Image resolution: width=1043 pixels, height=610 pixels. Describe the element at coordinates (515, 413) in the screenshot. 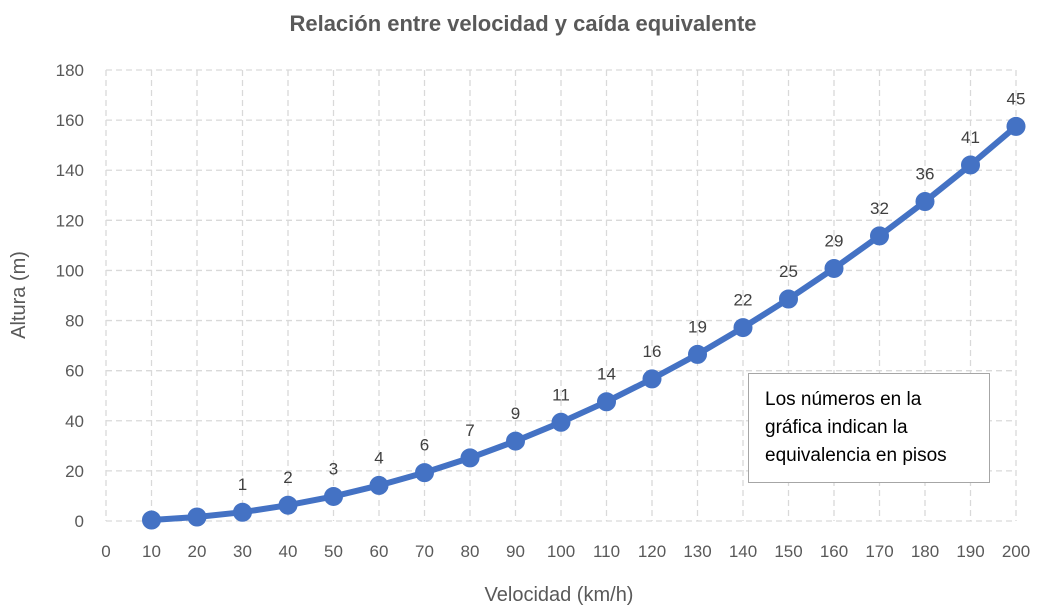

I see `data-label: 9` at that location.